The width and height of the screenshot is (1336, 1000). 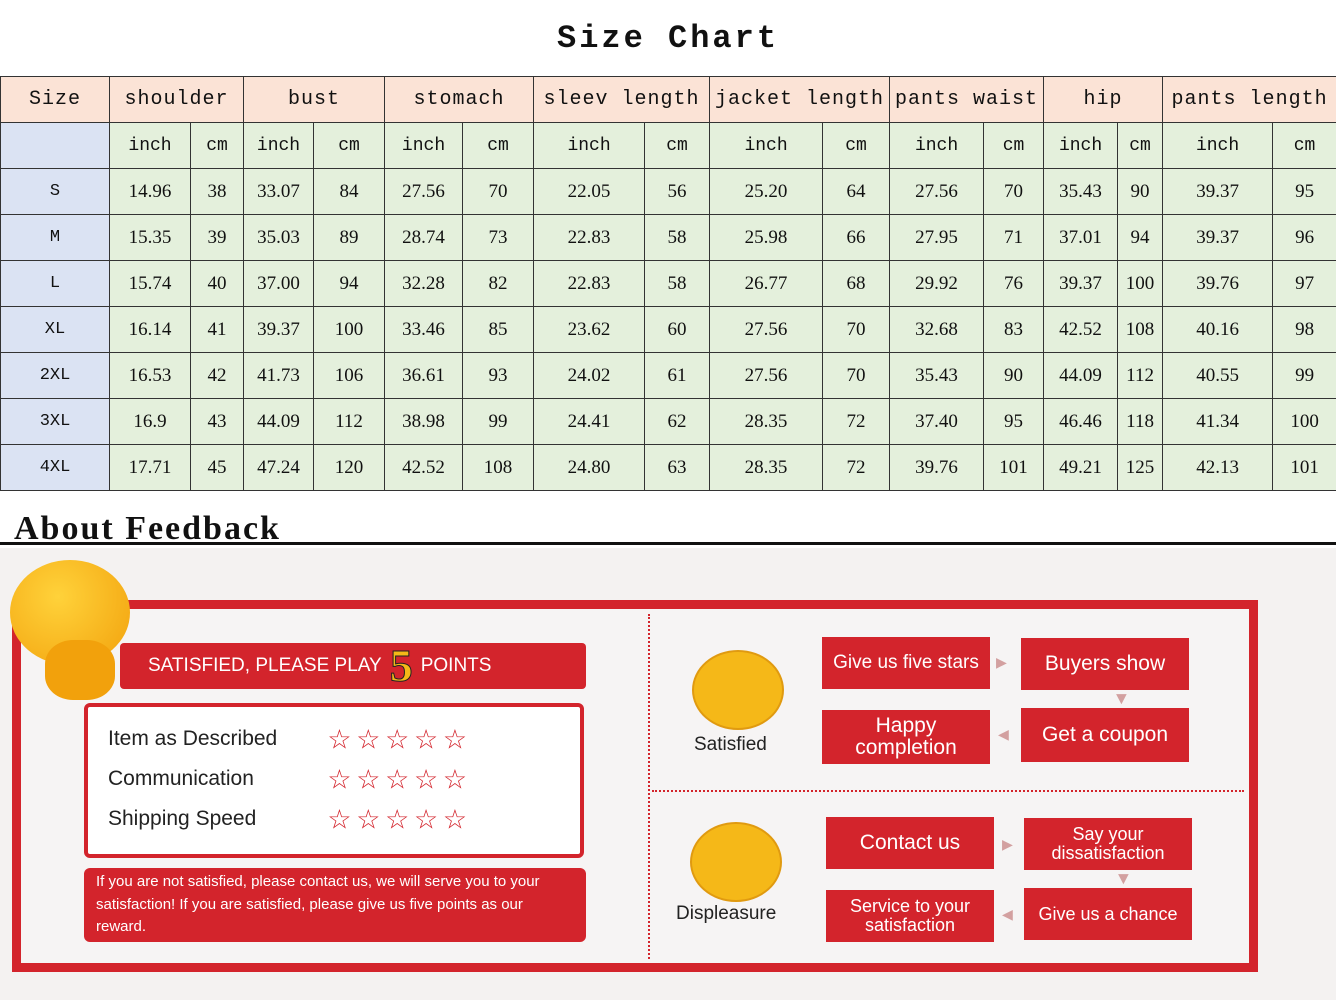 I want to click on star-rating-communication: ☆☆☆☆☆, so click(x=400, y=779).